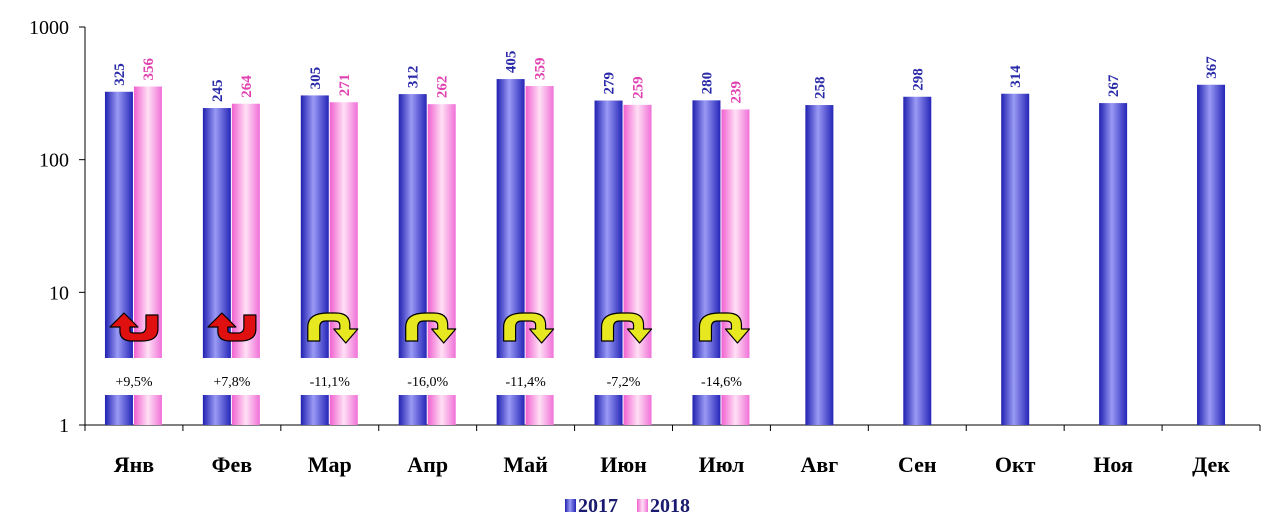 The height and width of the screenshot is (524, 1276). Describe the element at coordinates (345, 85) in the screenshot. I see `data-label-2018: 271` at that location.